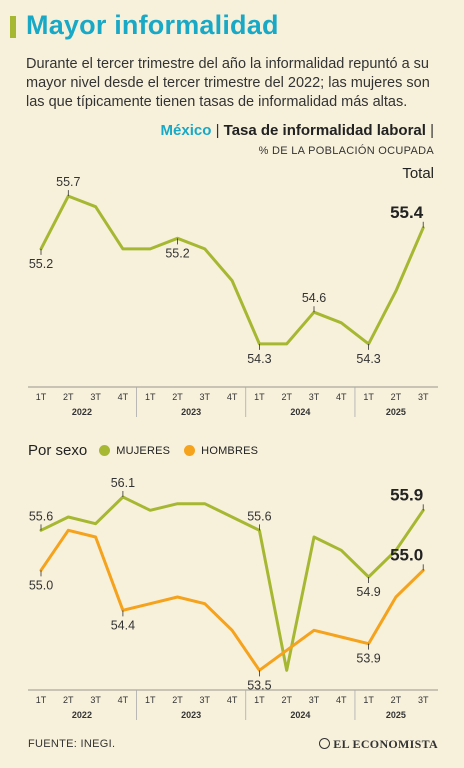  Describe the element at coordinates (123, 483) in the screenshot. I see `data-label: 56.1` at that location.